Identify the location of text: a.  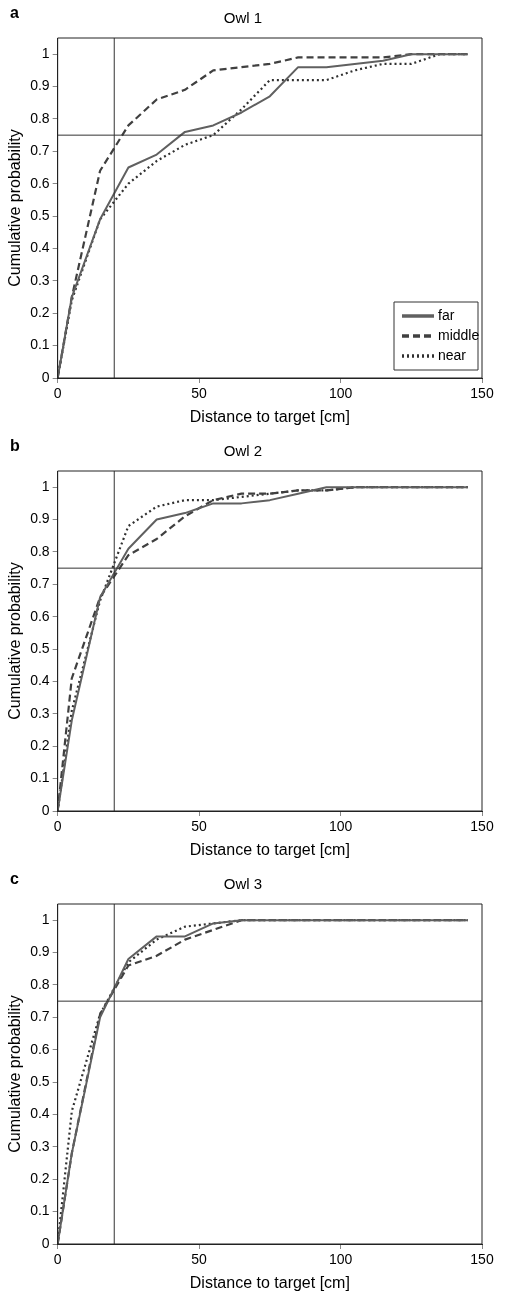
(14, 13).